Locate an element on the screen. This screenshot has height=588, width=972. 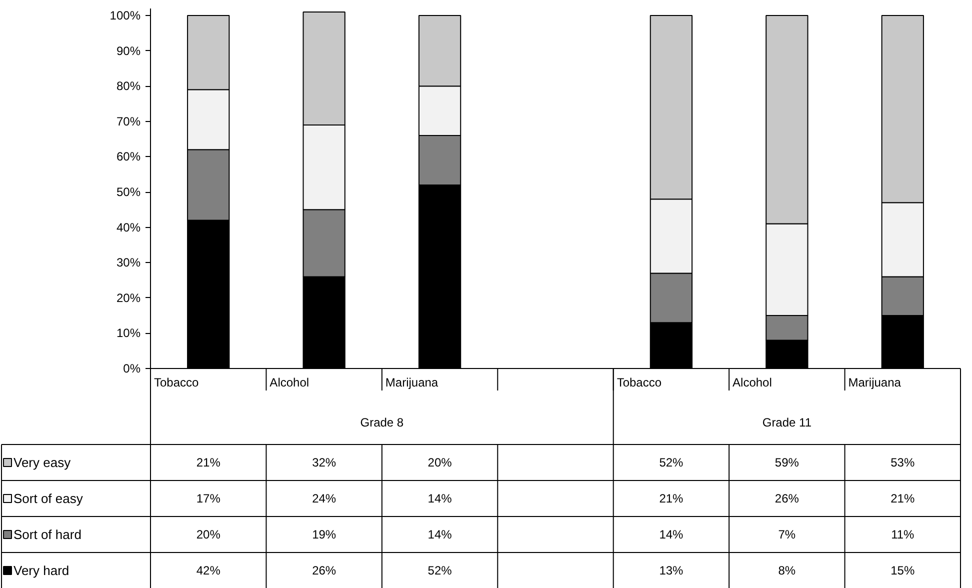
data-label: 7% is located at coordinates (787, 535).